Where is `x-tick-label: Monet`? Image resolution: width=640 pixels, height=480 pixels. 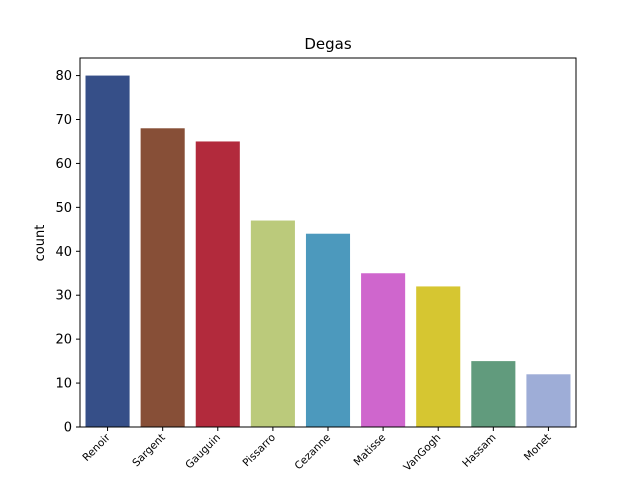 x-tick-label: Monet is located at coordinates (538, 448).